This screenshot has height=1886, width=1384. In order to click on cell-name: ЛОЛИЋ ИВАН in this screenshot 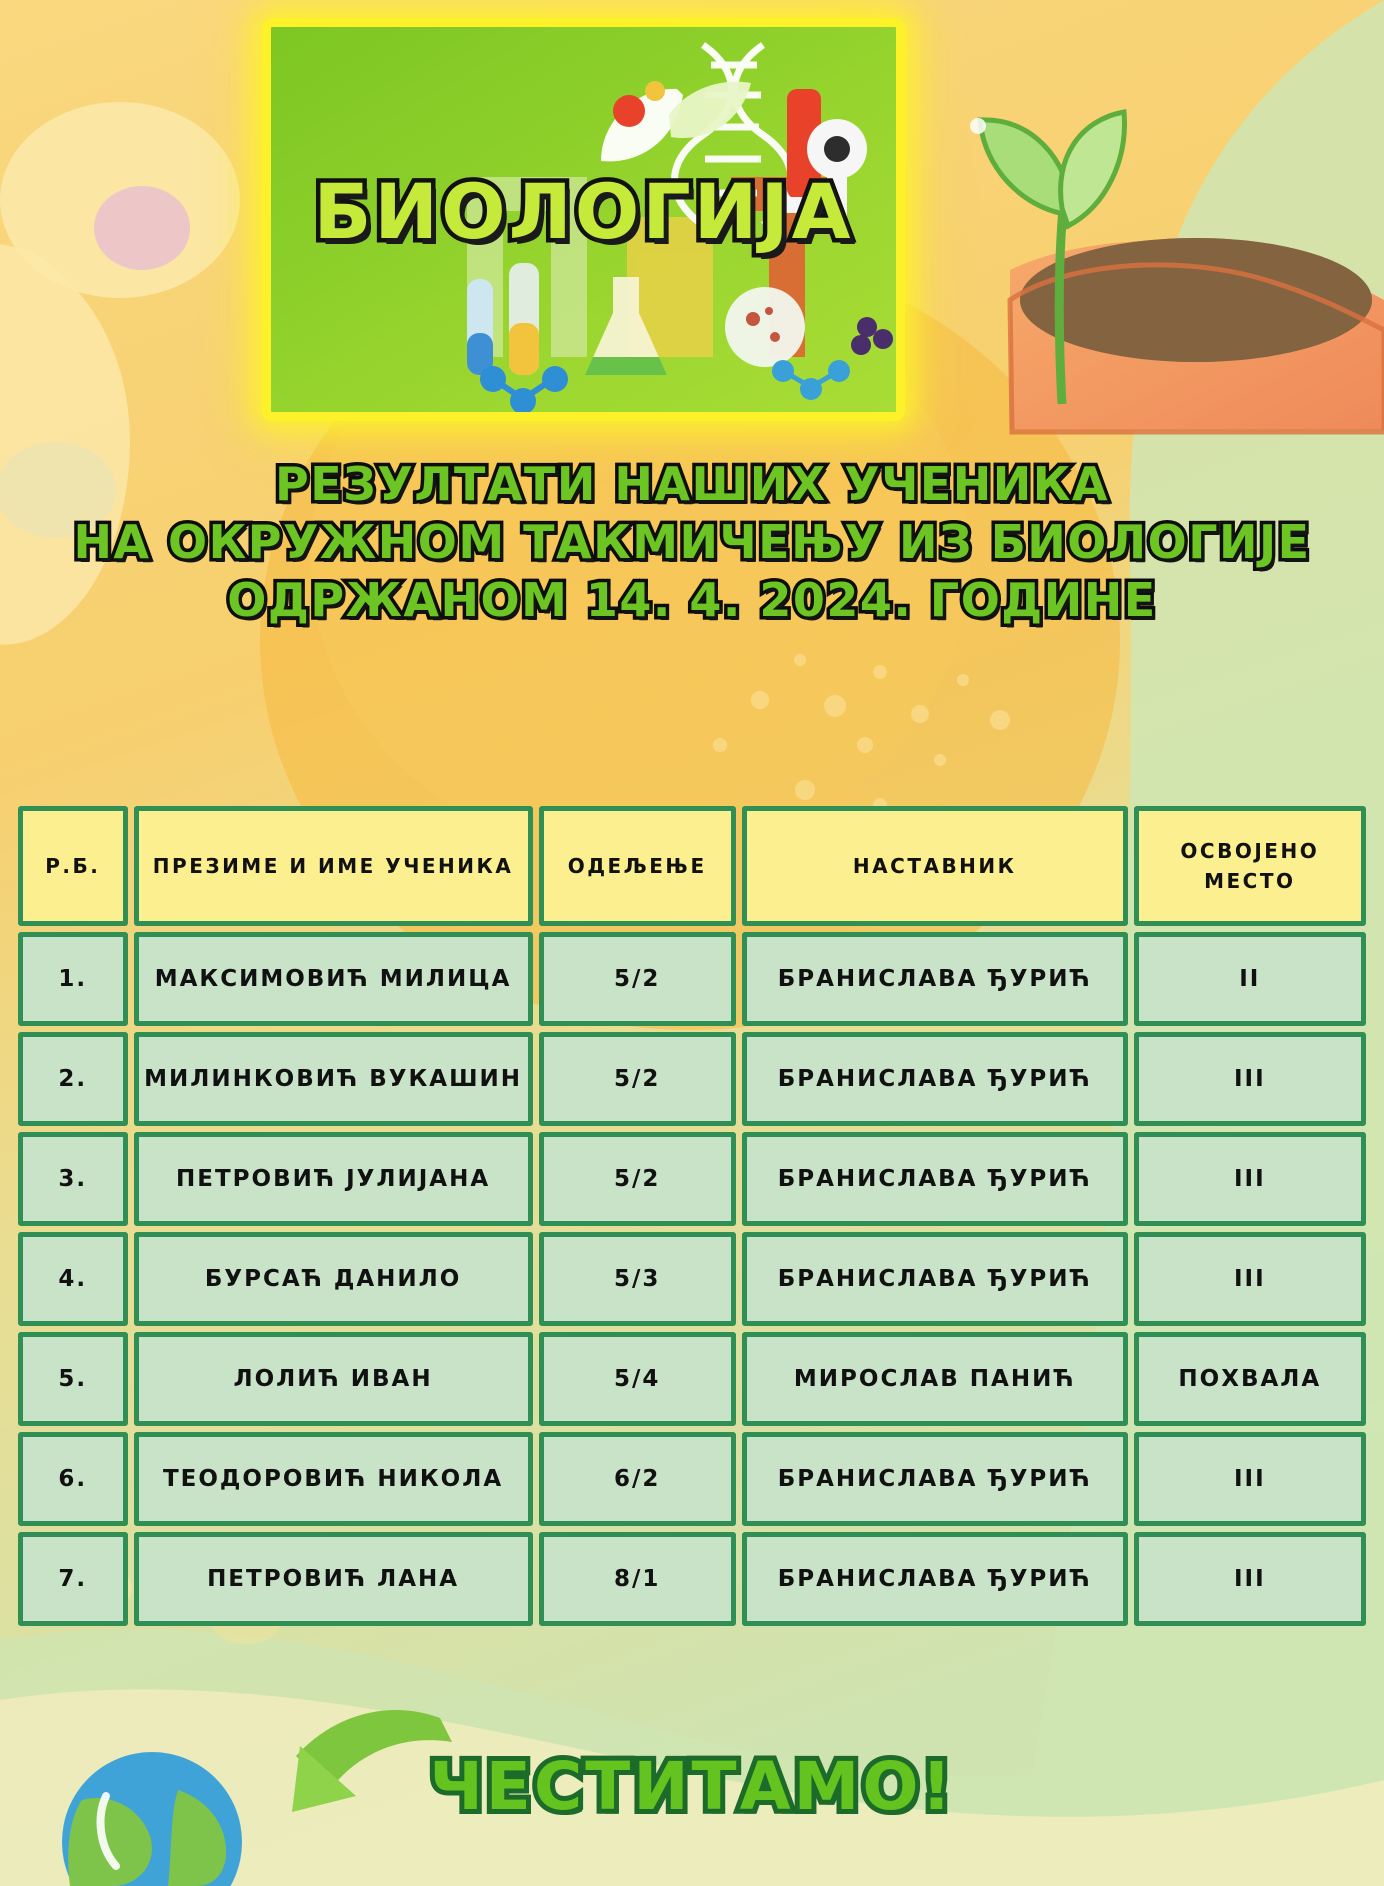, I will do `click(333, 1379)`.